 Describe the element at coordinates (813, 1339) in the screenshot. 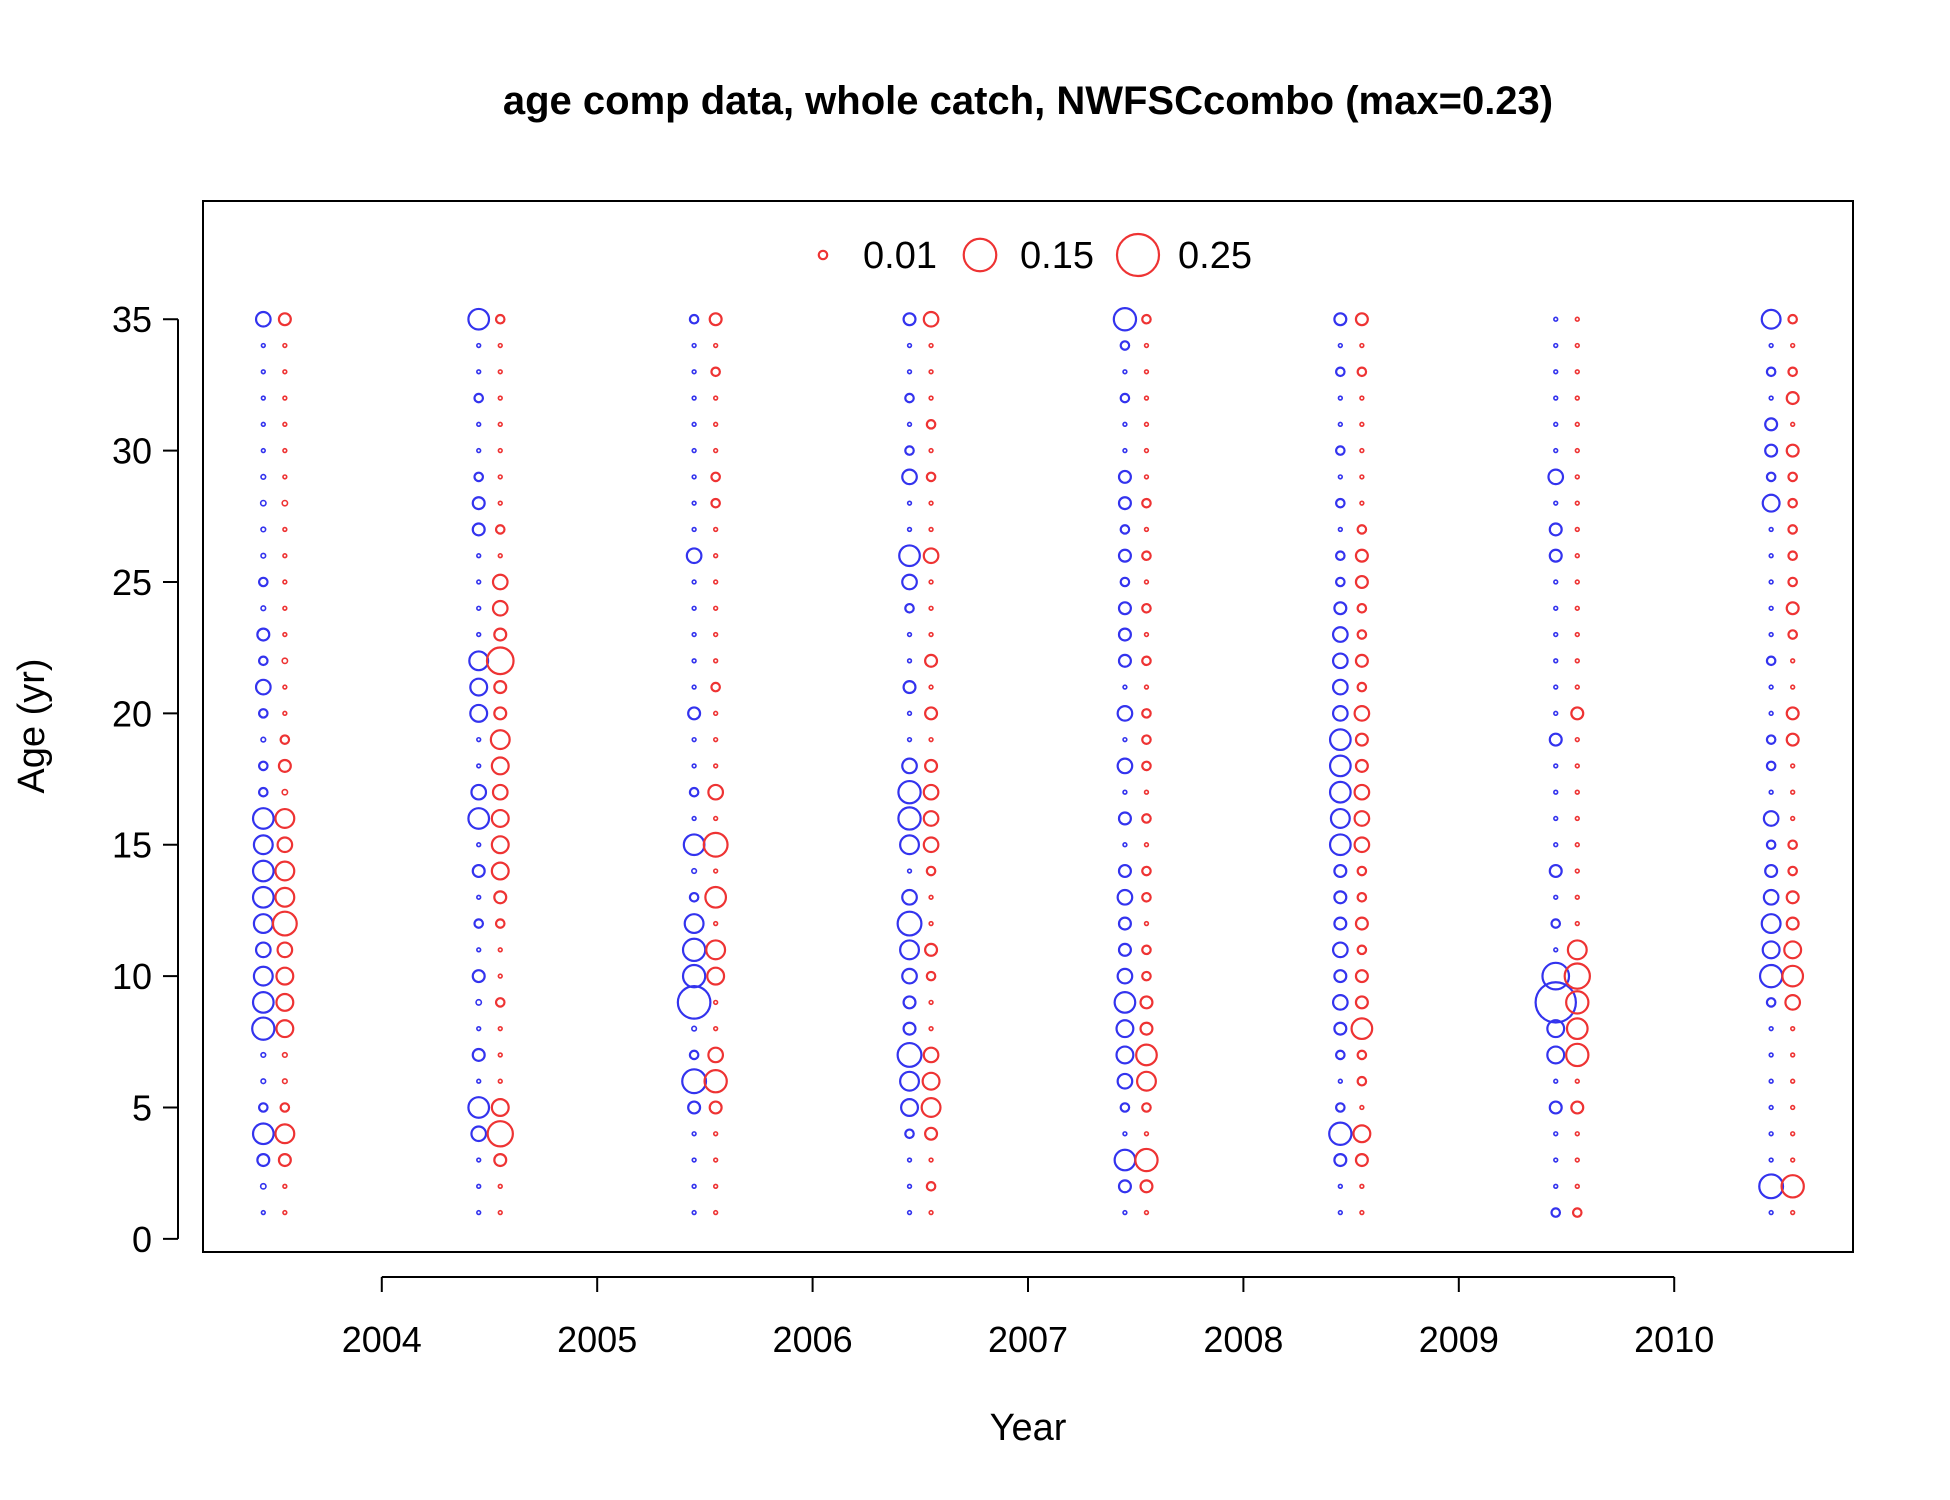

I see `x-tick-label: 2006` at that location.